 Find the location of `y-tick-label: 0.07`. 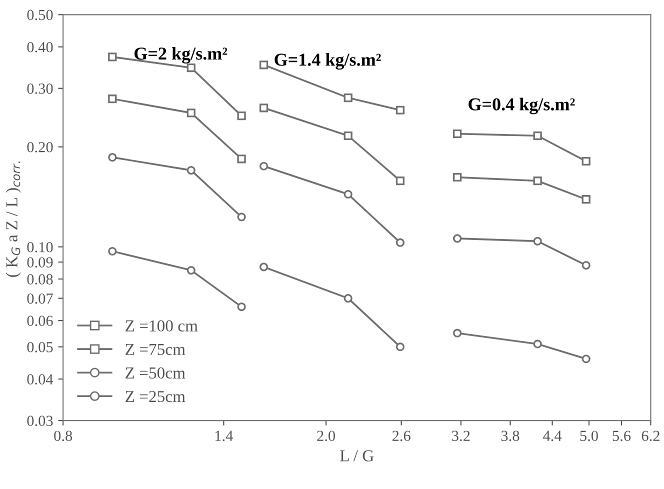

y-tick-label: 0.07 is located at coordinates (40, 298).